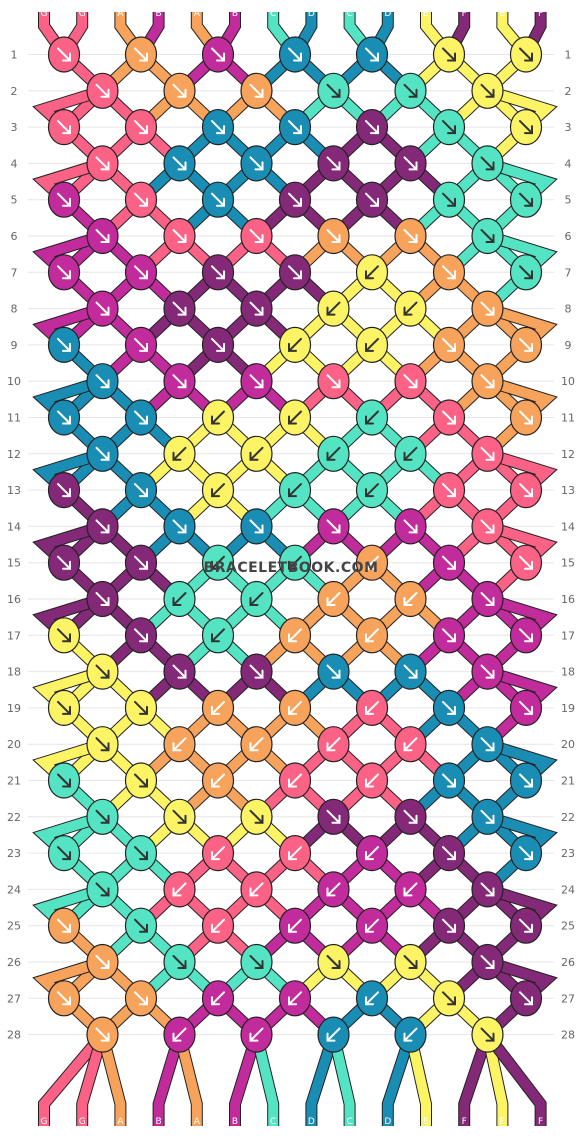 This screenshot has width=582, height=1136. Describe the element at coordinates (503, 14) in the screenshot. I see `top-string-label: E` at that location.